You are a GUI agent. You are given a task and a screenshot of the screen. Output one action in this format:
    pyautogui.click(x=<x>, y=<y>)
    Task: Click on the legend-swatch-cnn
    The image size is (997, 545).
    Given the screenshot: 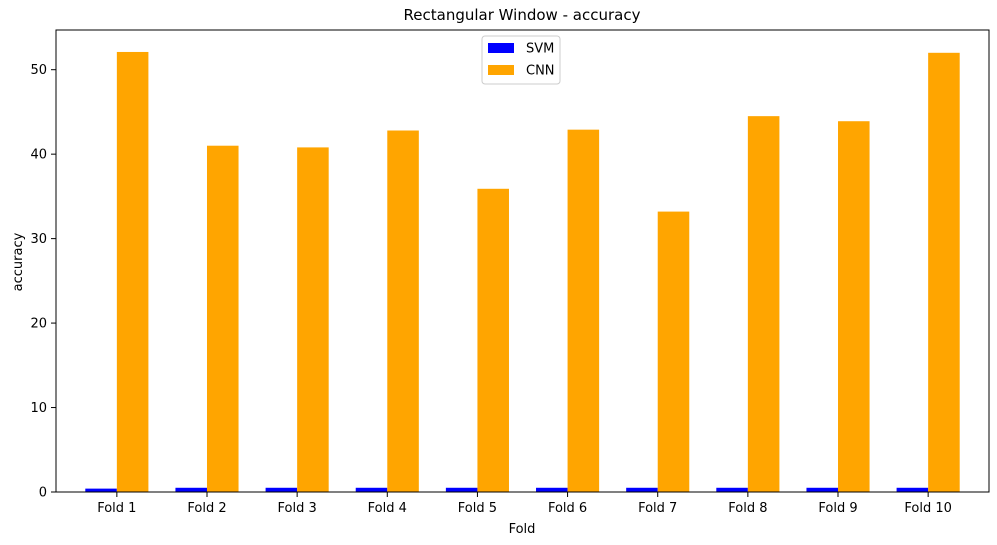 What is the action you would take?
    pyautogui.click(x=501, y=70)
    